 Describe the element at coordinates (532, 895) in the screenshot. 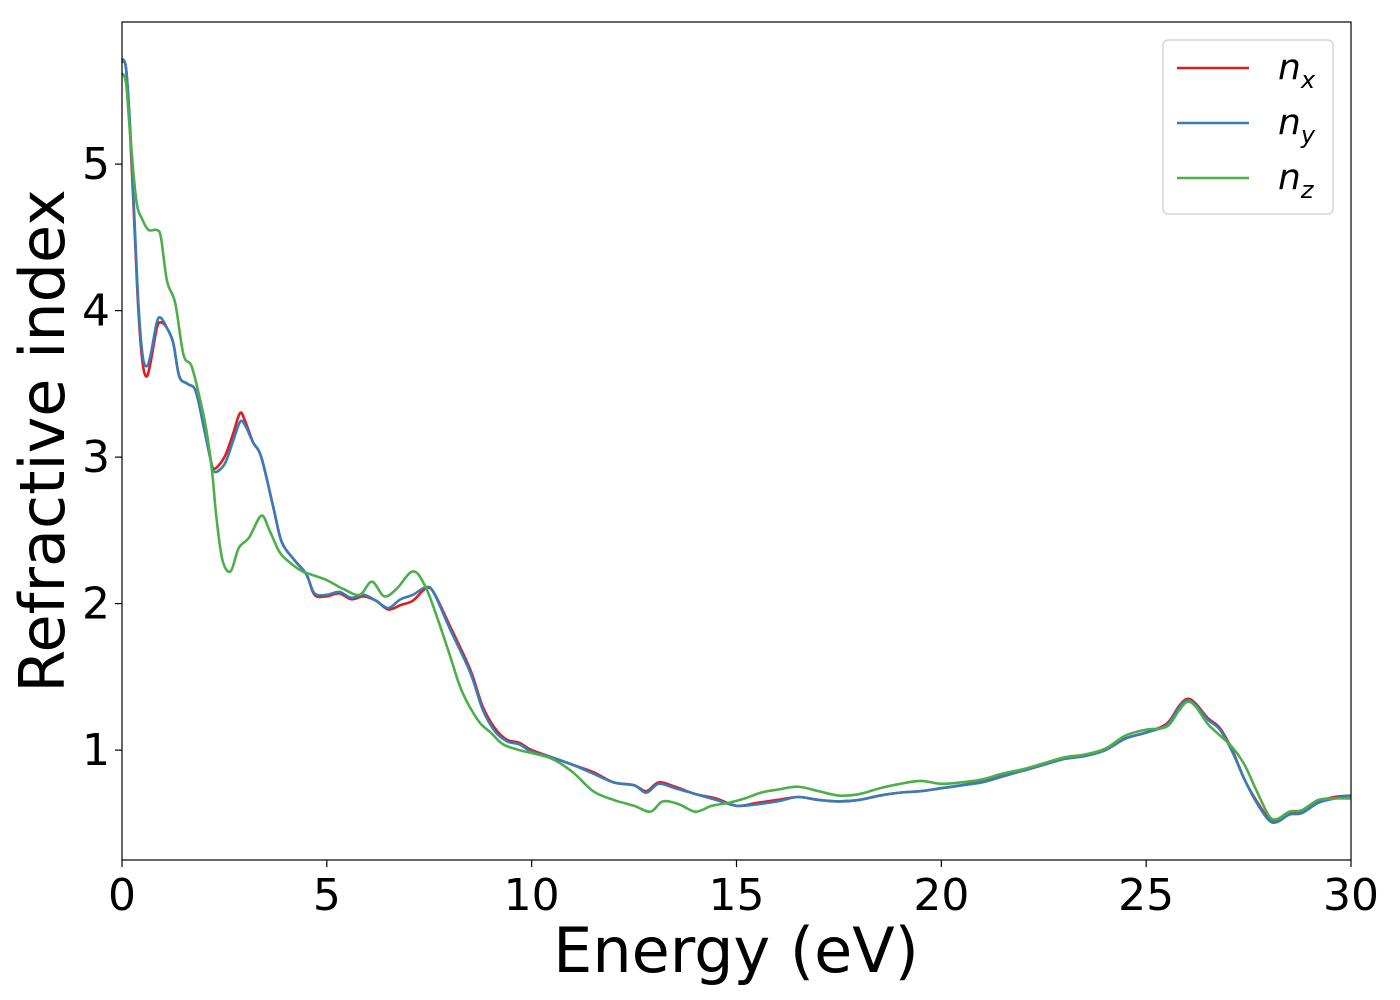

I see `x-tick-label: 10` at that location.